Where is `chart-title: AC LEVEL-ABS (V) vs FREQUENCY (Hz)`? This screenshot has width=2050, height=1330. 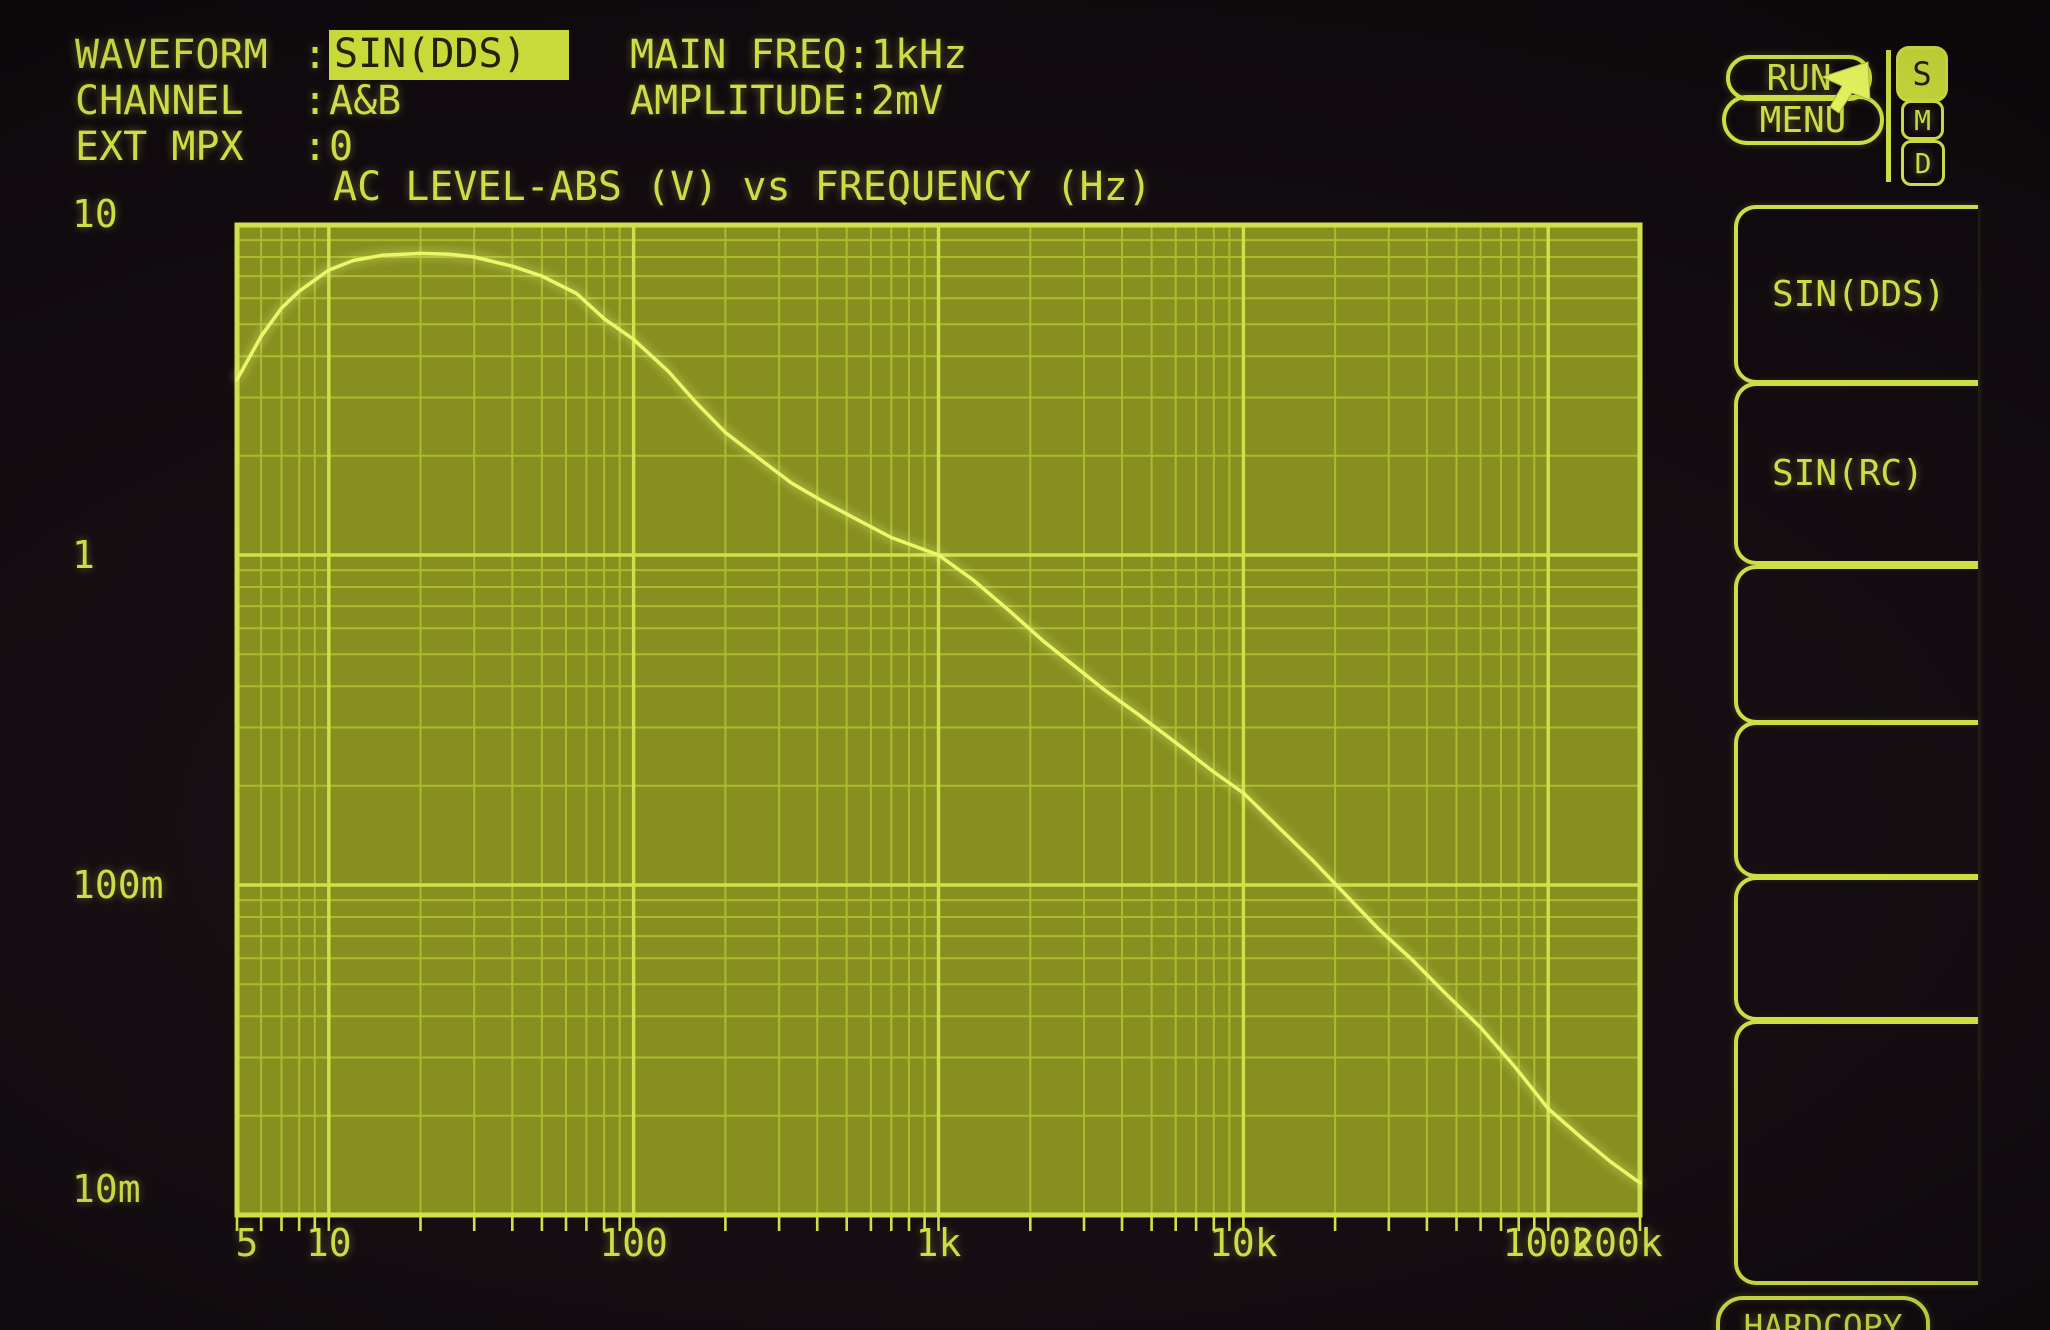
chart-title: AC LEVEL-ABS (V) vs FREQUENCY (Hz) is located at coordinates (742, 187).